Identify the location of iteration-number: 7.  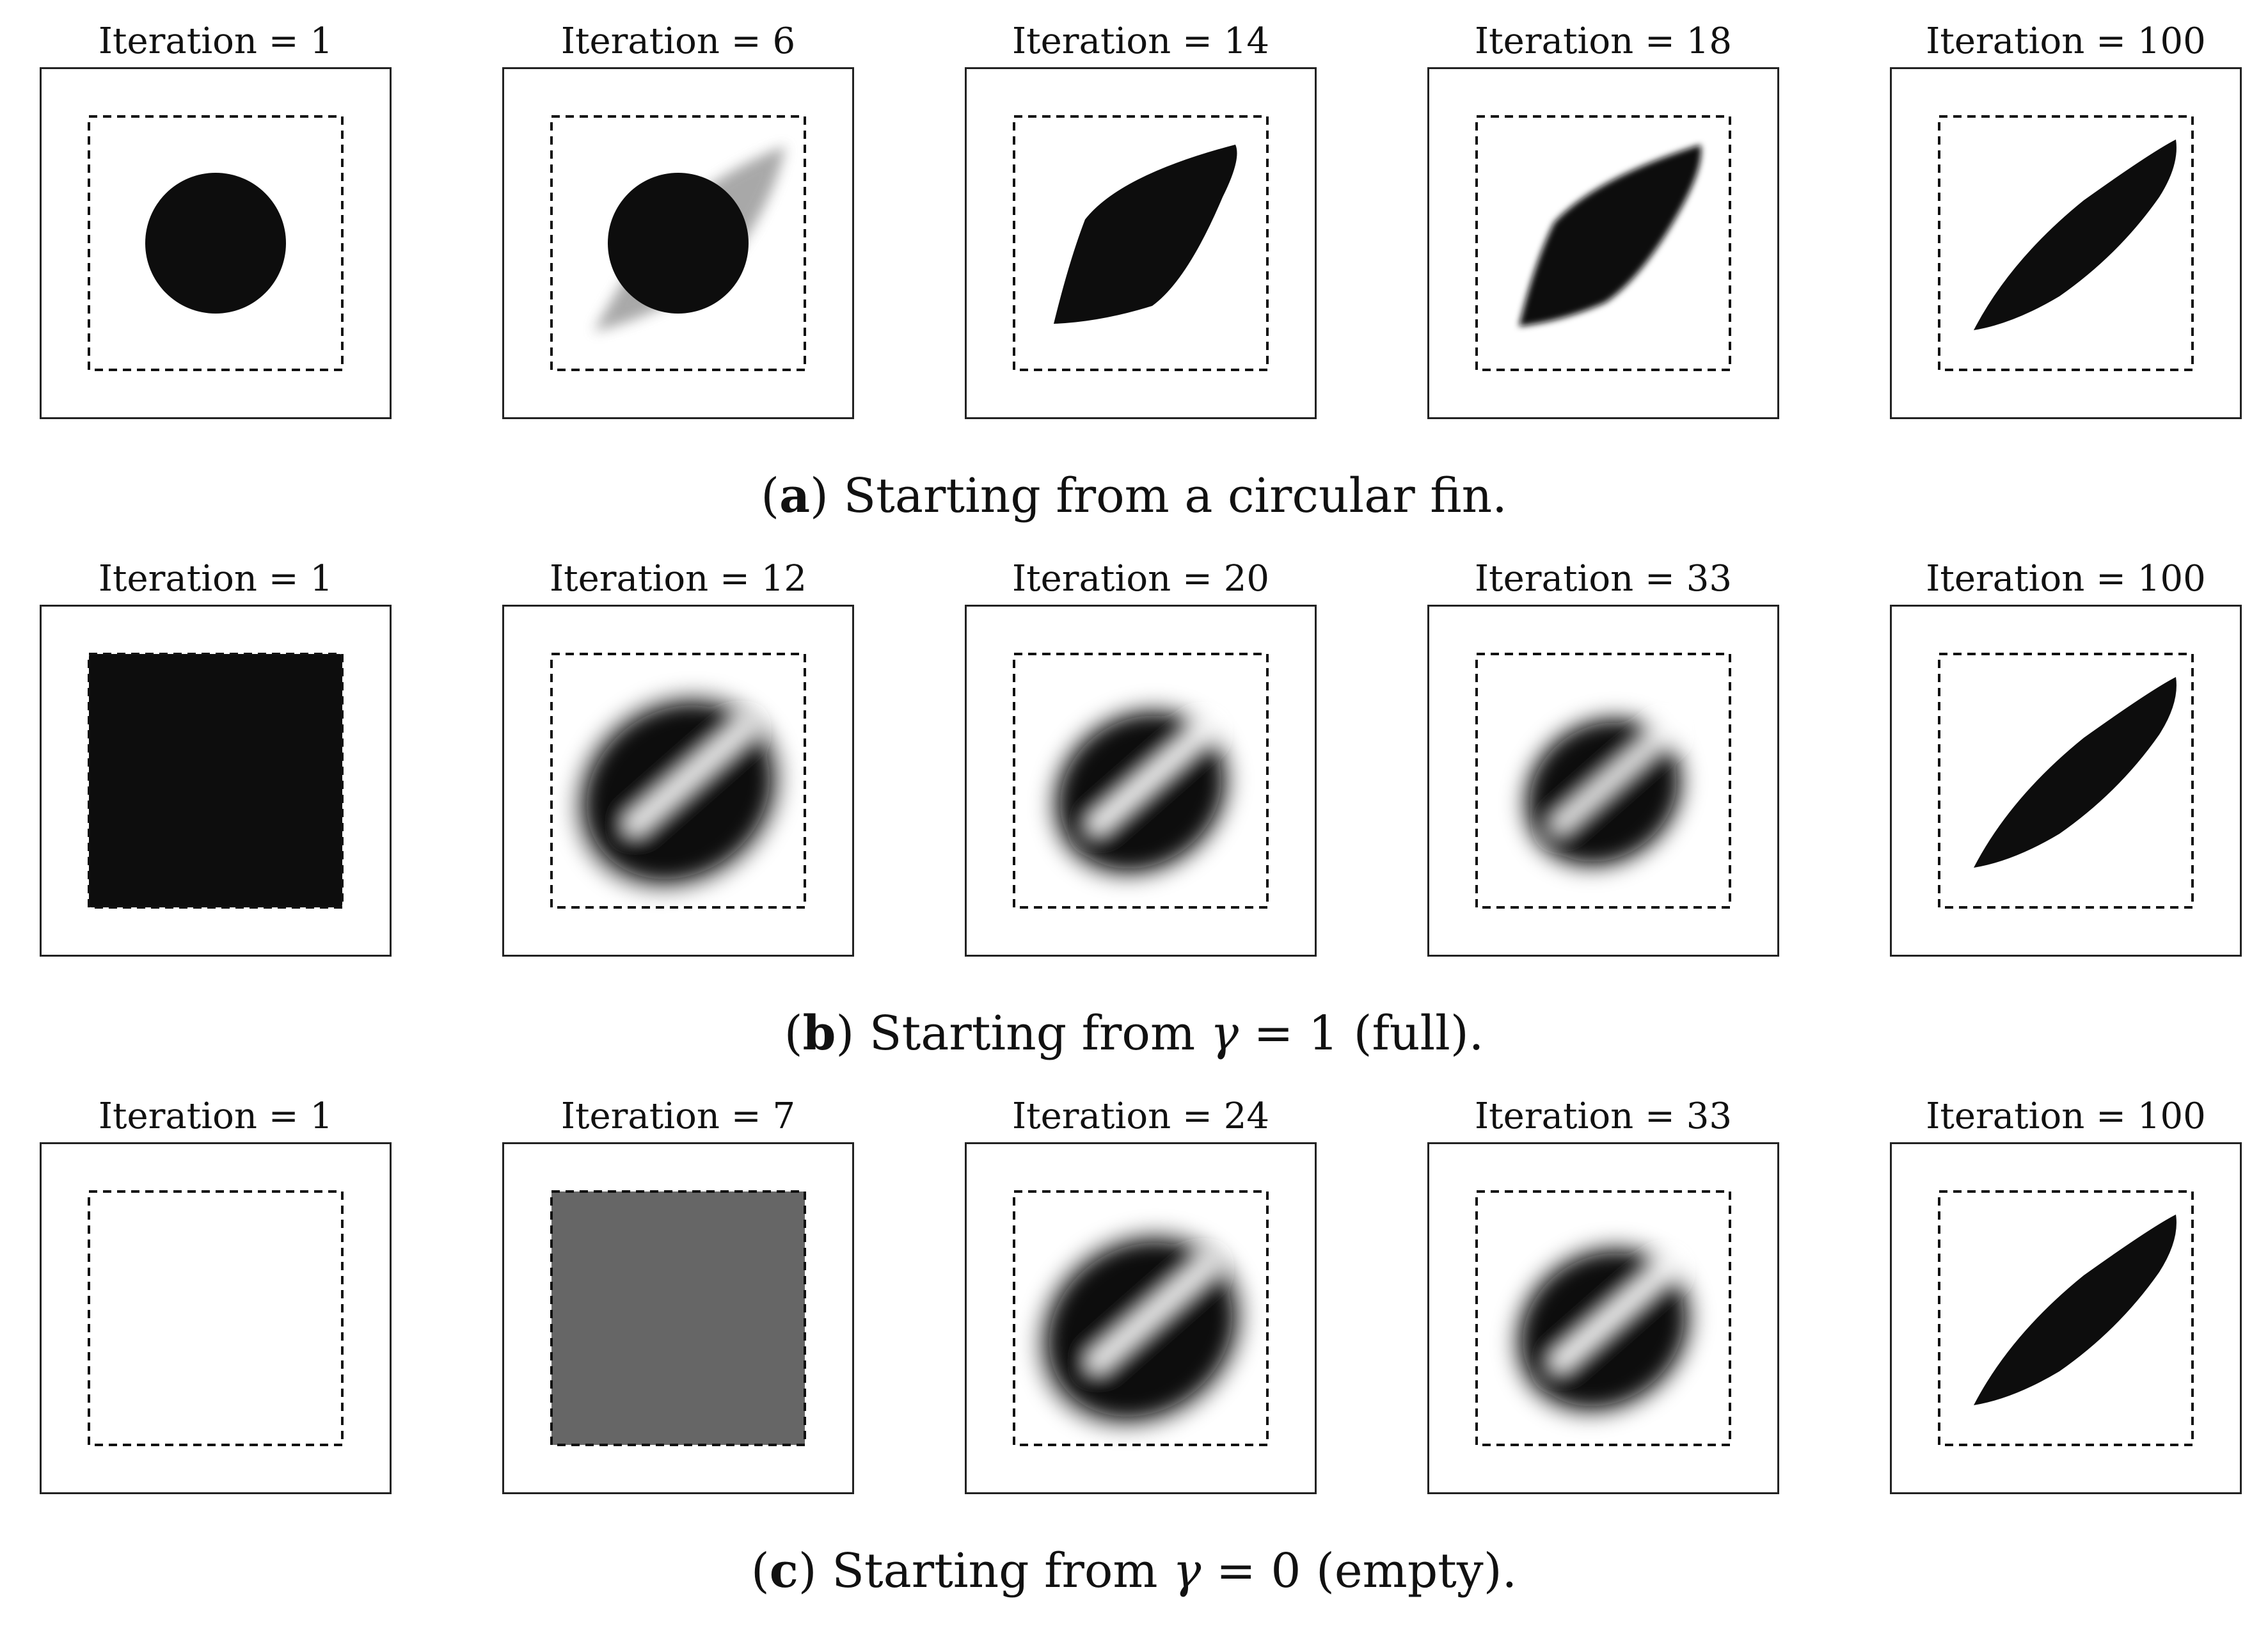
(784, 1116).